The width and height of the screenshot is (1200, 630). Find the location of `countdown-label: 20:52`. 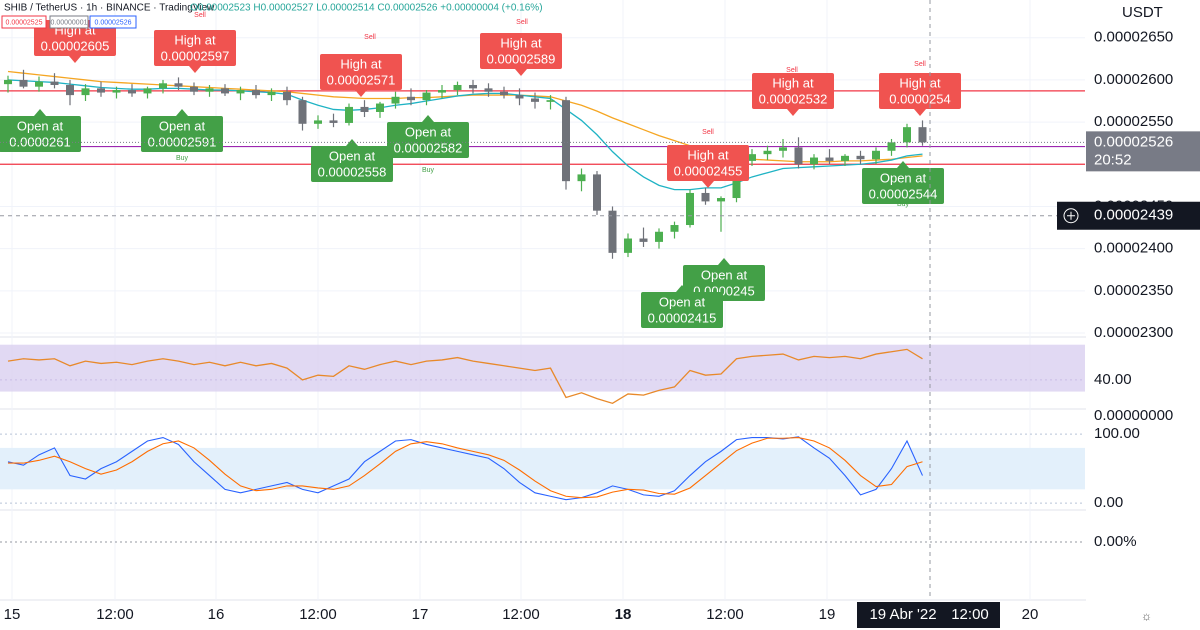

countdown-label: 20:52 is located at coordinates (1113, 159).